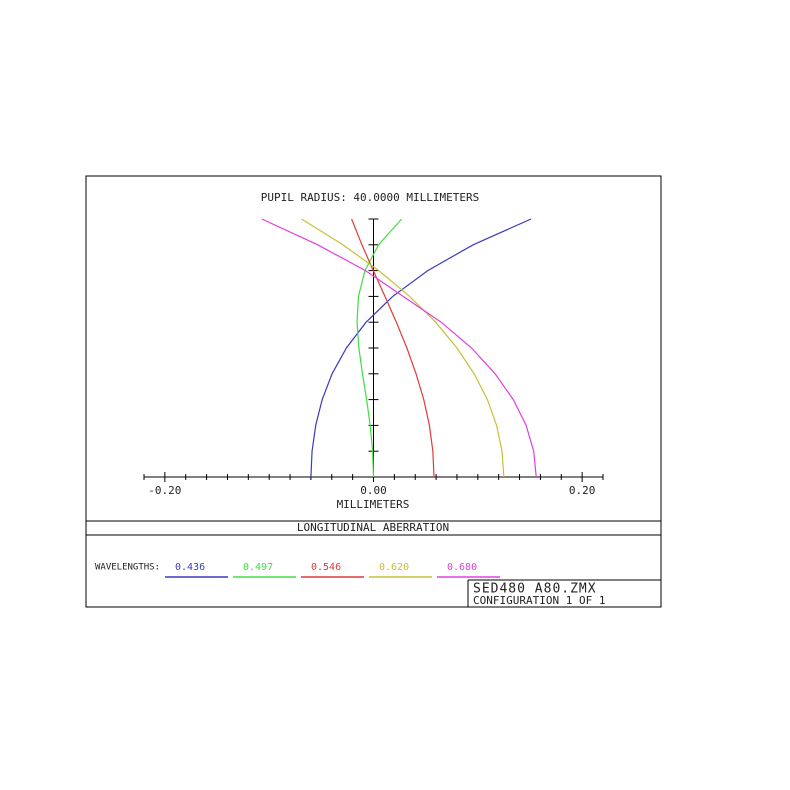 This screenshot has width=790, height=790. I want to click on legend-label: 0.620, so click(394, 567).